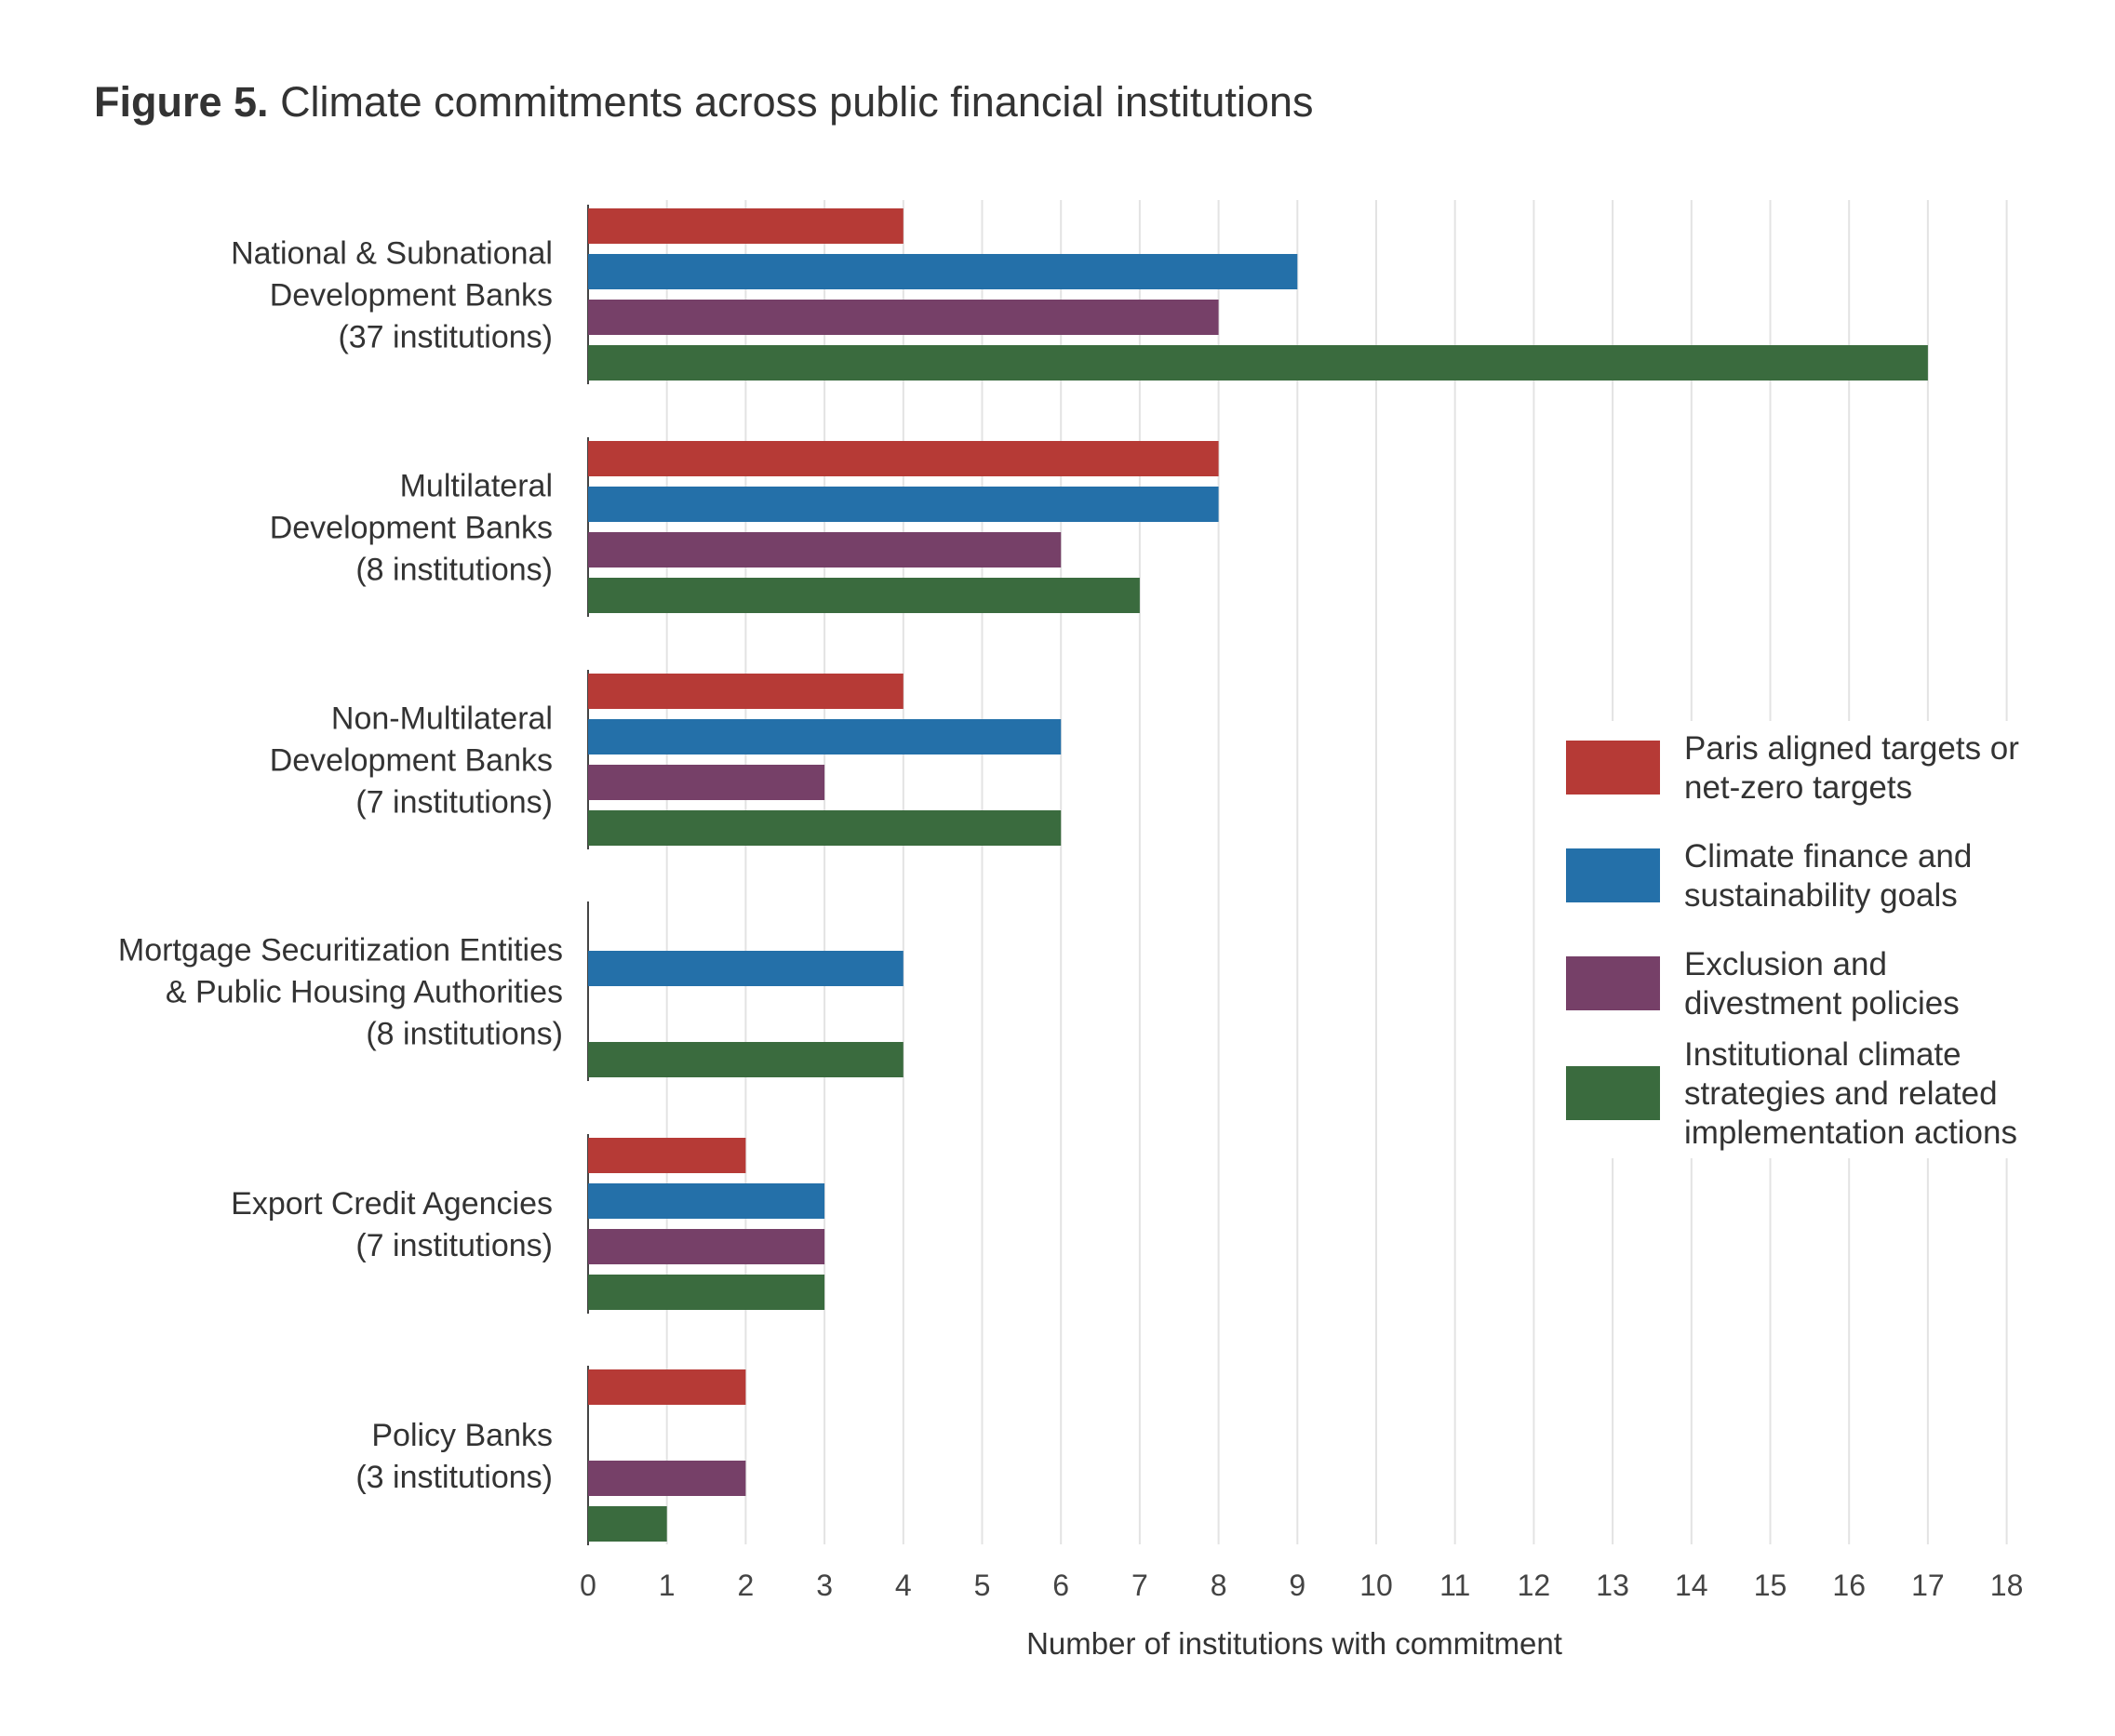 The width and height of the screenshot is (2115, 1736). I want to click on x-tick-label: 17, so click(1928, 1585).